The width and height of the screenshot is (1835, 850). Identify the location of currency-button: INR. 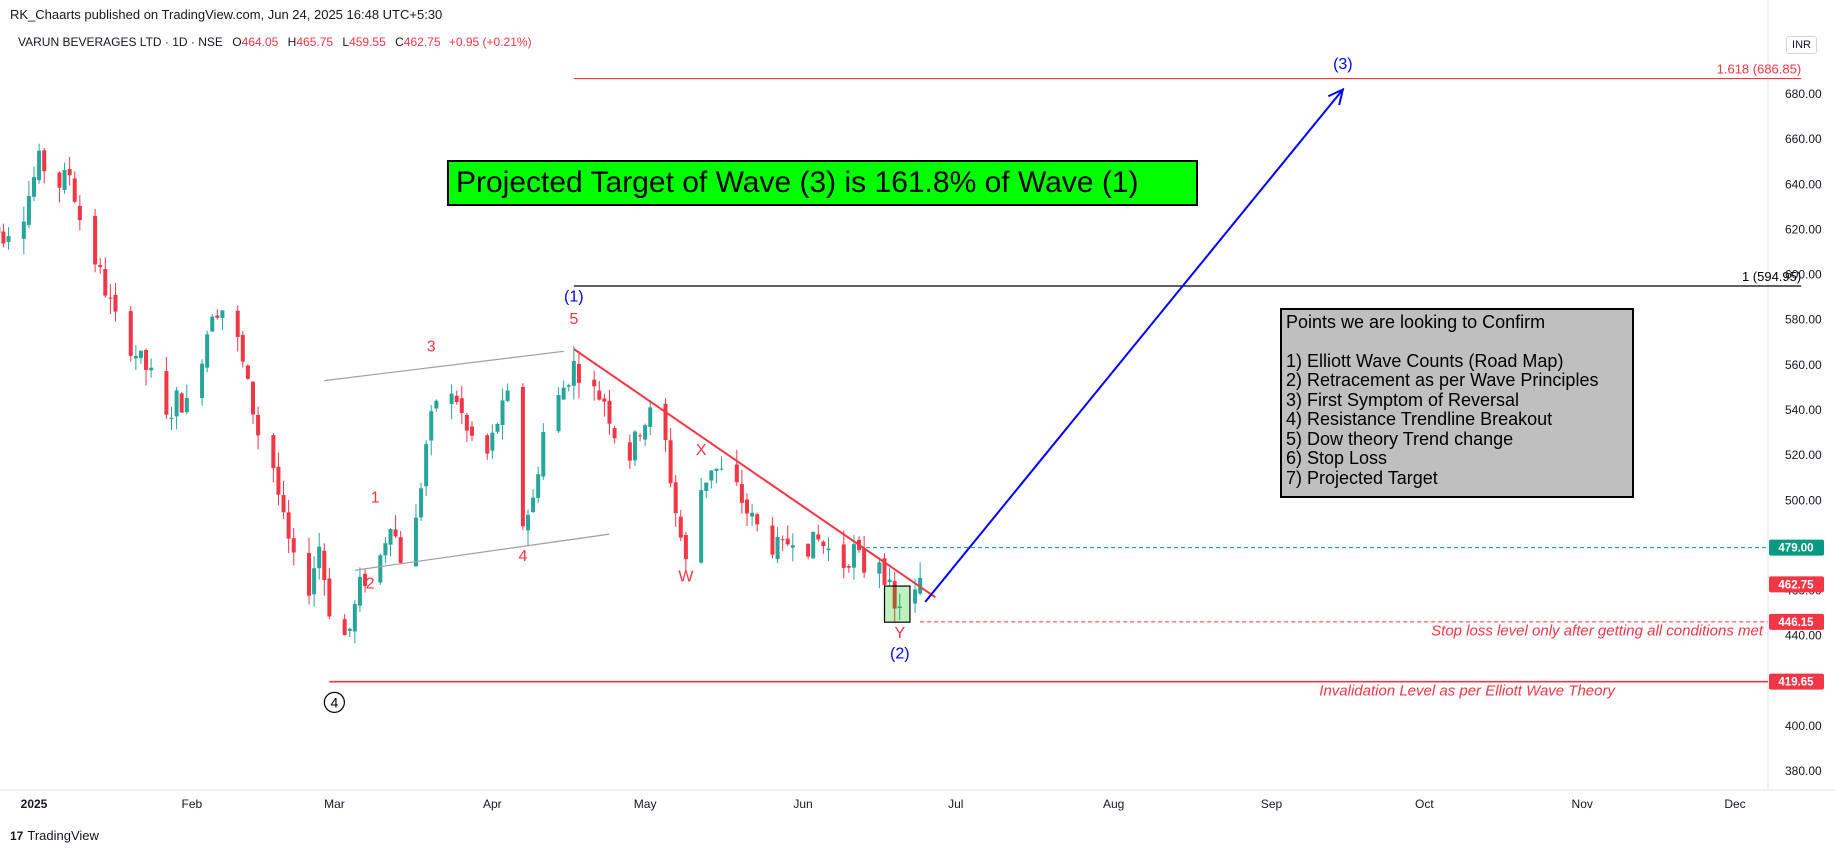
(1801, 45).